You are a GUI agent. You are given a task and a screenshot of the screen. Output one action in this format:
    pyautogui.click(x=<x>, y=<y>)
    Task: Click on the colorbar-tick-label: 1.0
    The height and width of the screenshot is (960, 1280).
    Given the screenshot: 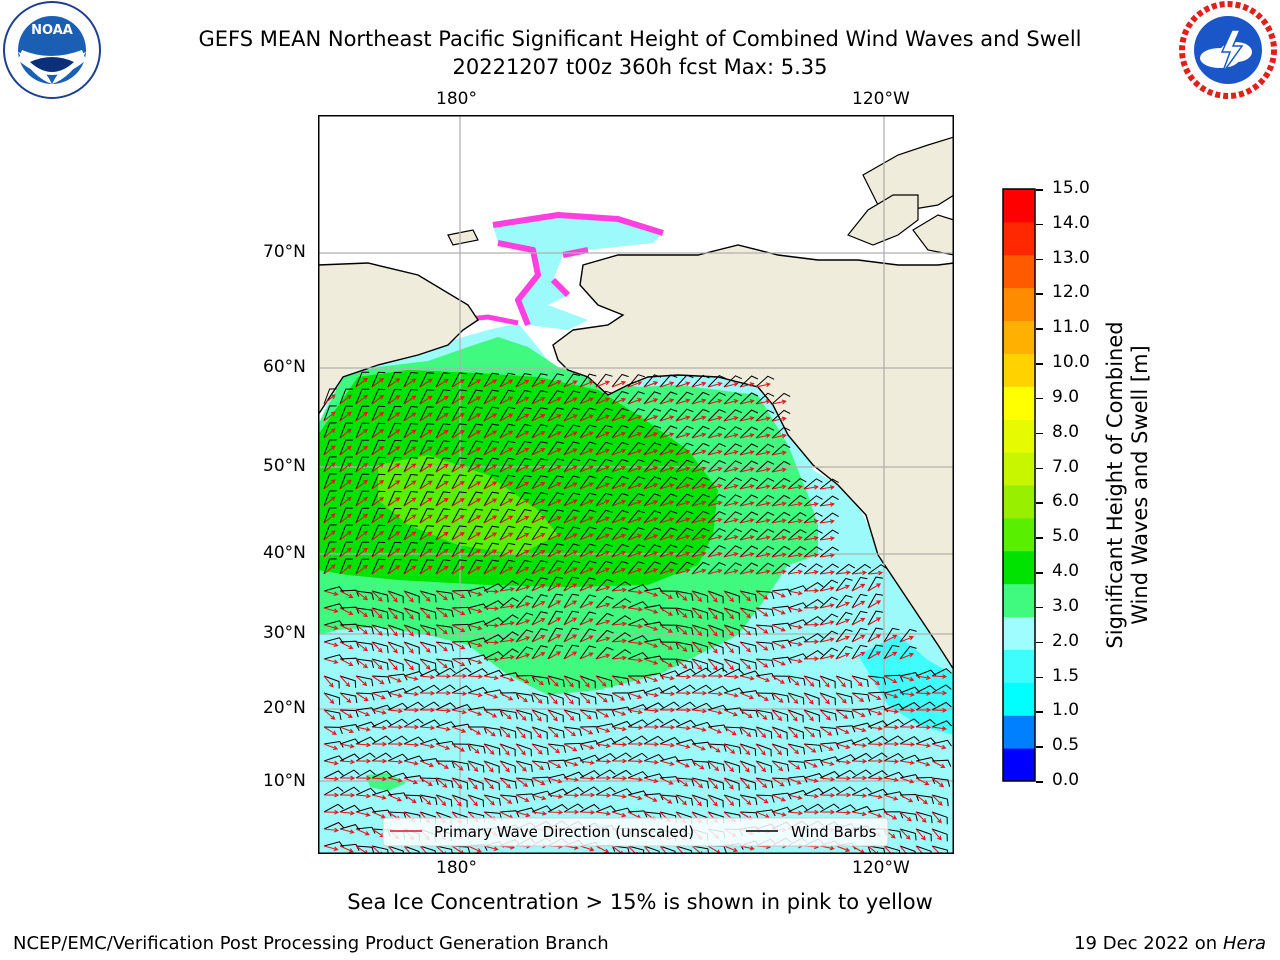 What is the action you would take?
    pyautogui.click(x=1066, y=710)
    